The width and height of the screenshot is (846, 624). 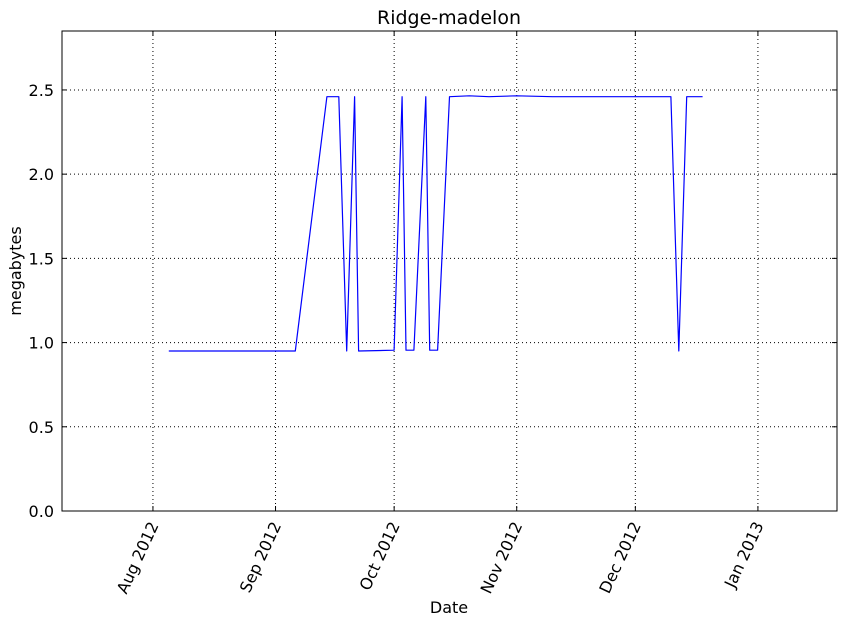 I want to click on x-tick-label: Aug 2012, so click(x=138, y=558).